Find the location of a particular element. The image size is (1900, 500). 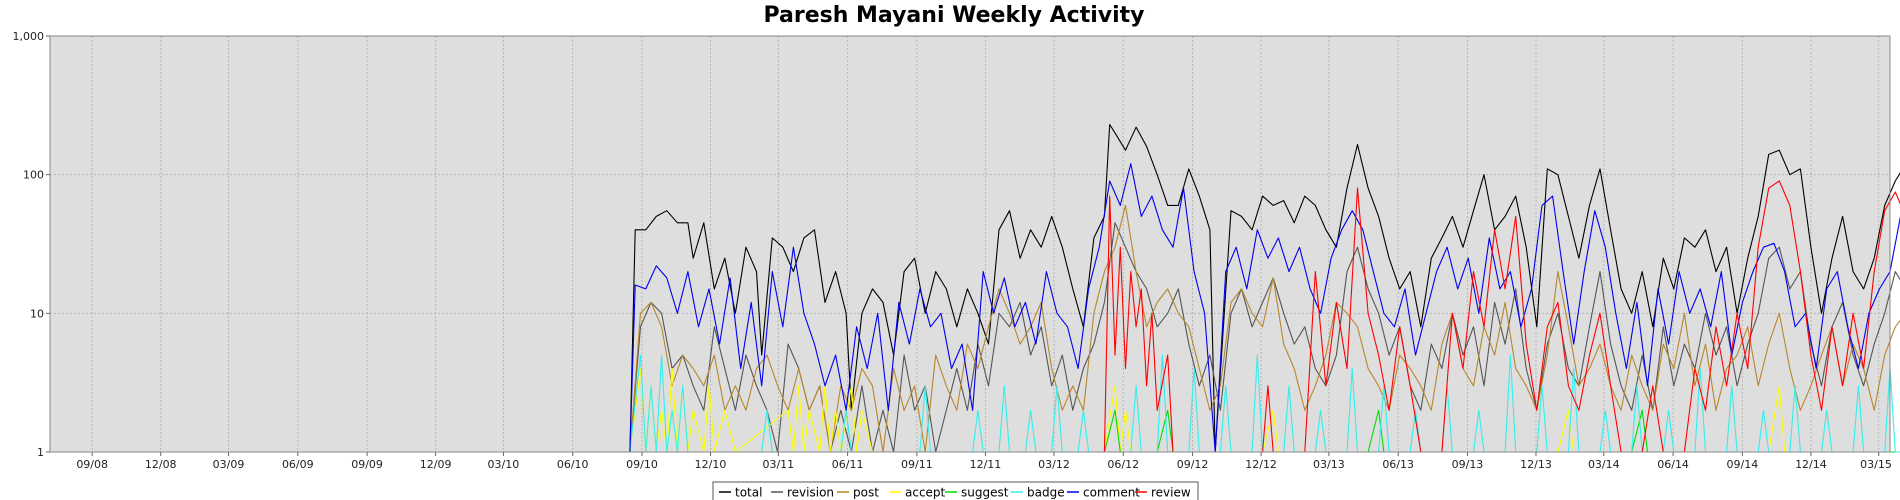

x-tick-label: 03/15 is located at coordinates (1876, 464).